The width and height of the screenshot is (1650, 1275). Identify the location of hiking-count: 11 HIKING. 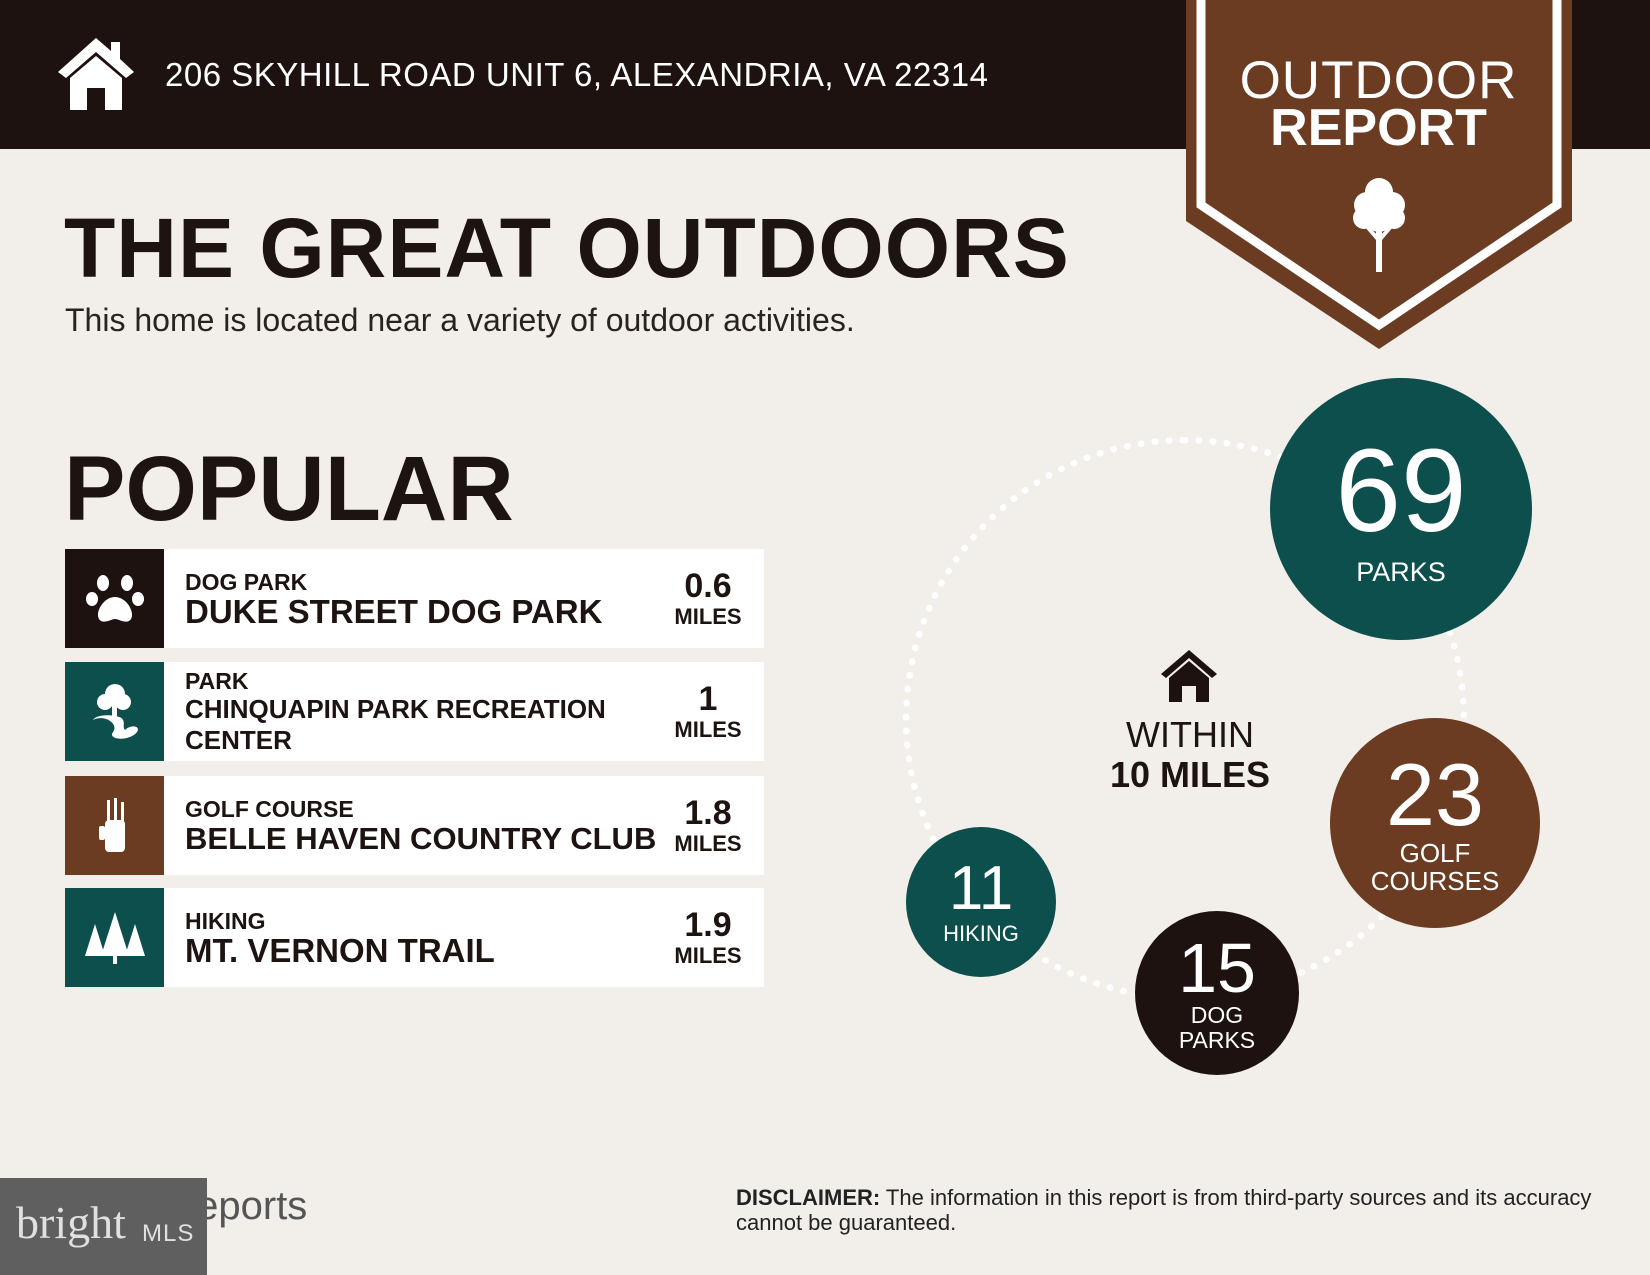
(981, 902).